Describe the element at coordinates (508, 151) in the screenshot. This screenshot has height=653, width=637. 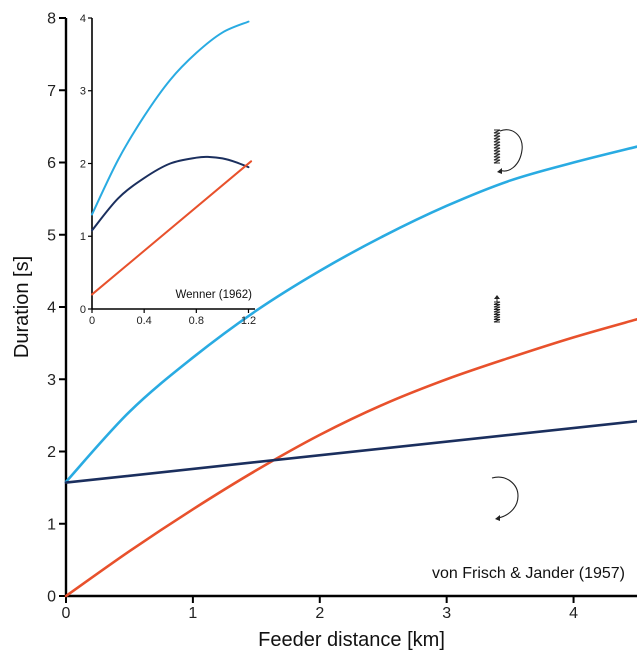
I see `waggle-dance-icon` at that location.